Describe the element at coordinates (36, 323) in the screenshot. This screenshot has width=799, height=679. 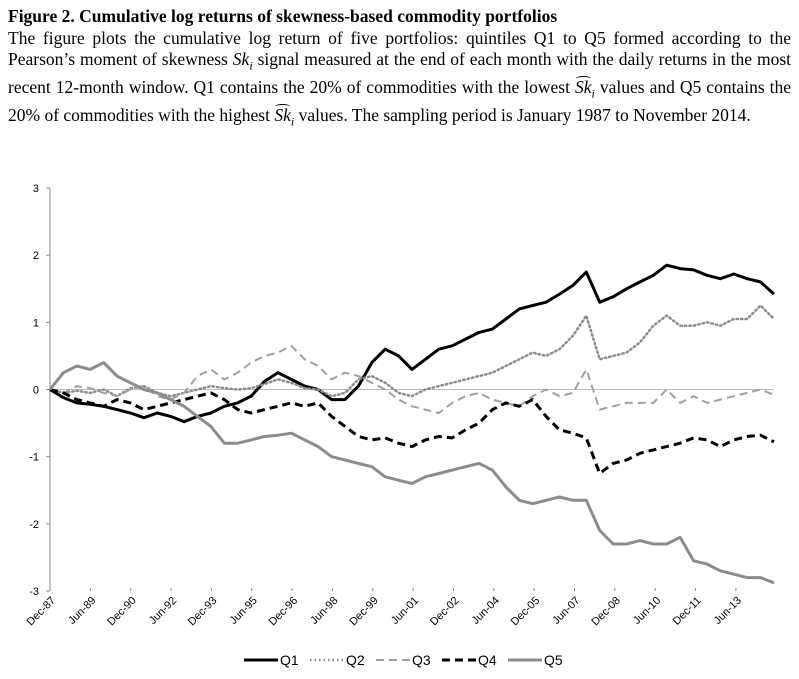
I see `y-tick-label: 1` at that location.